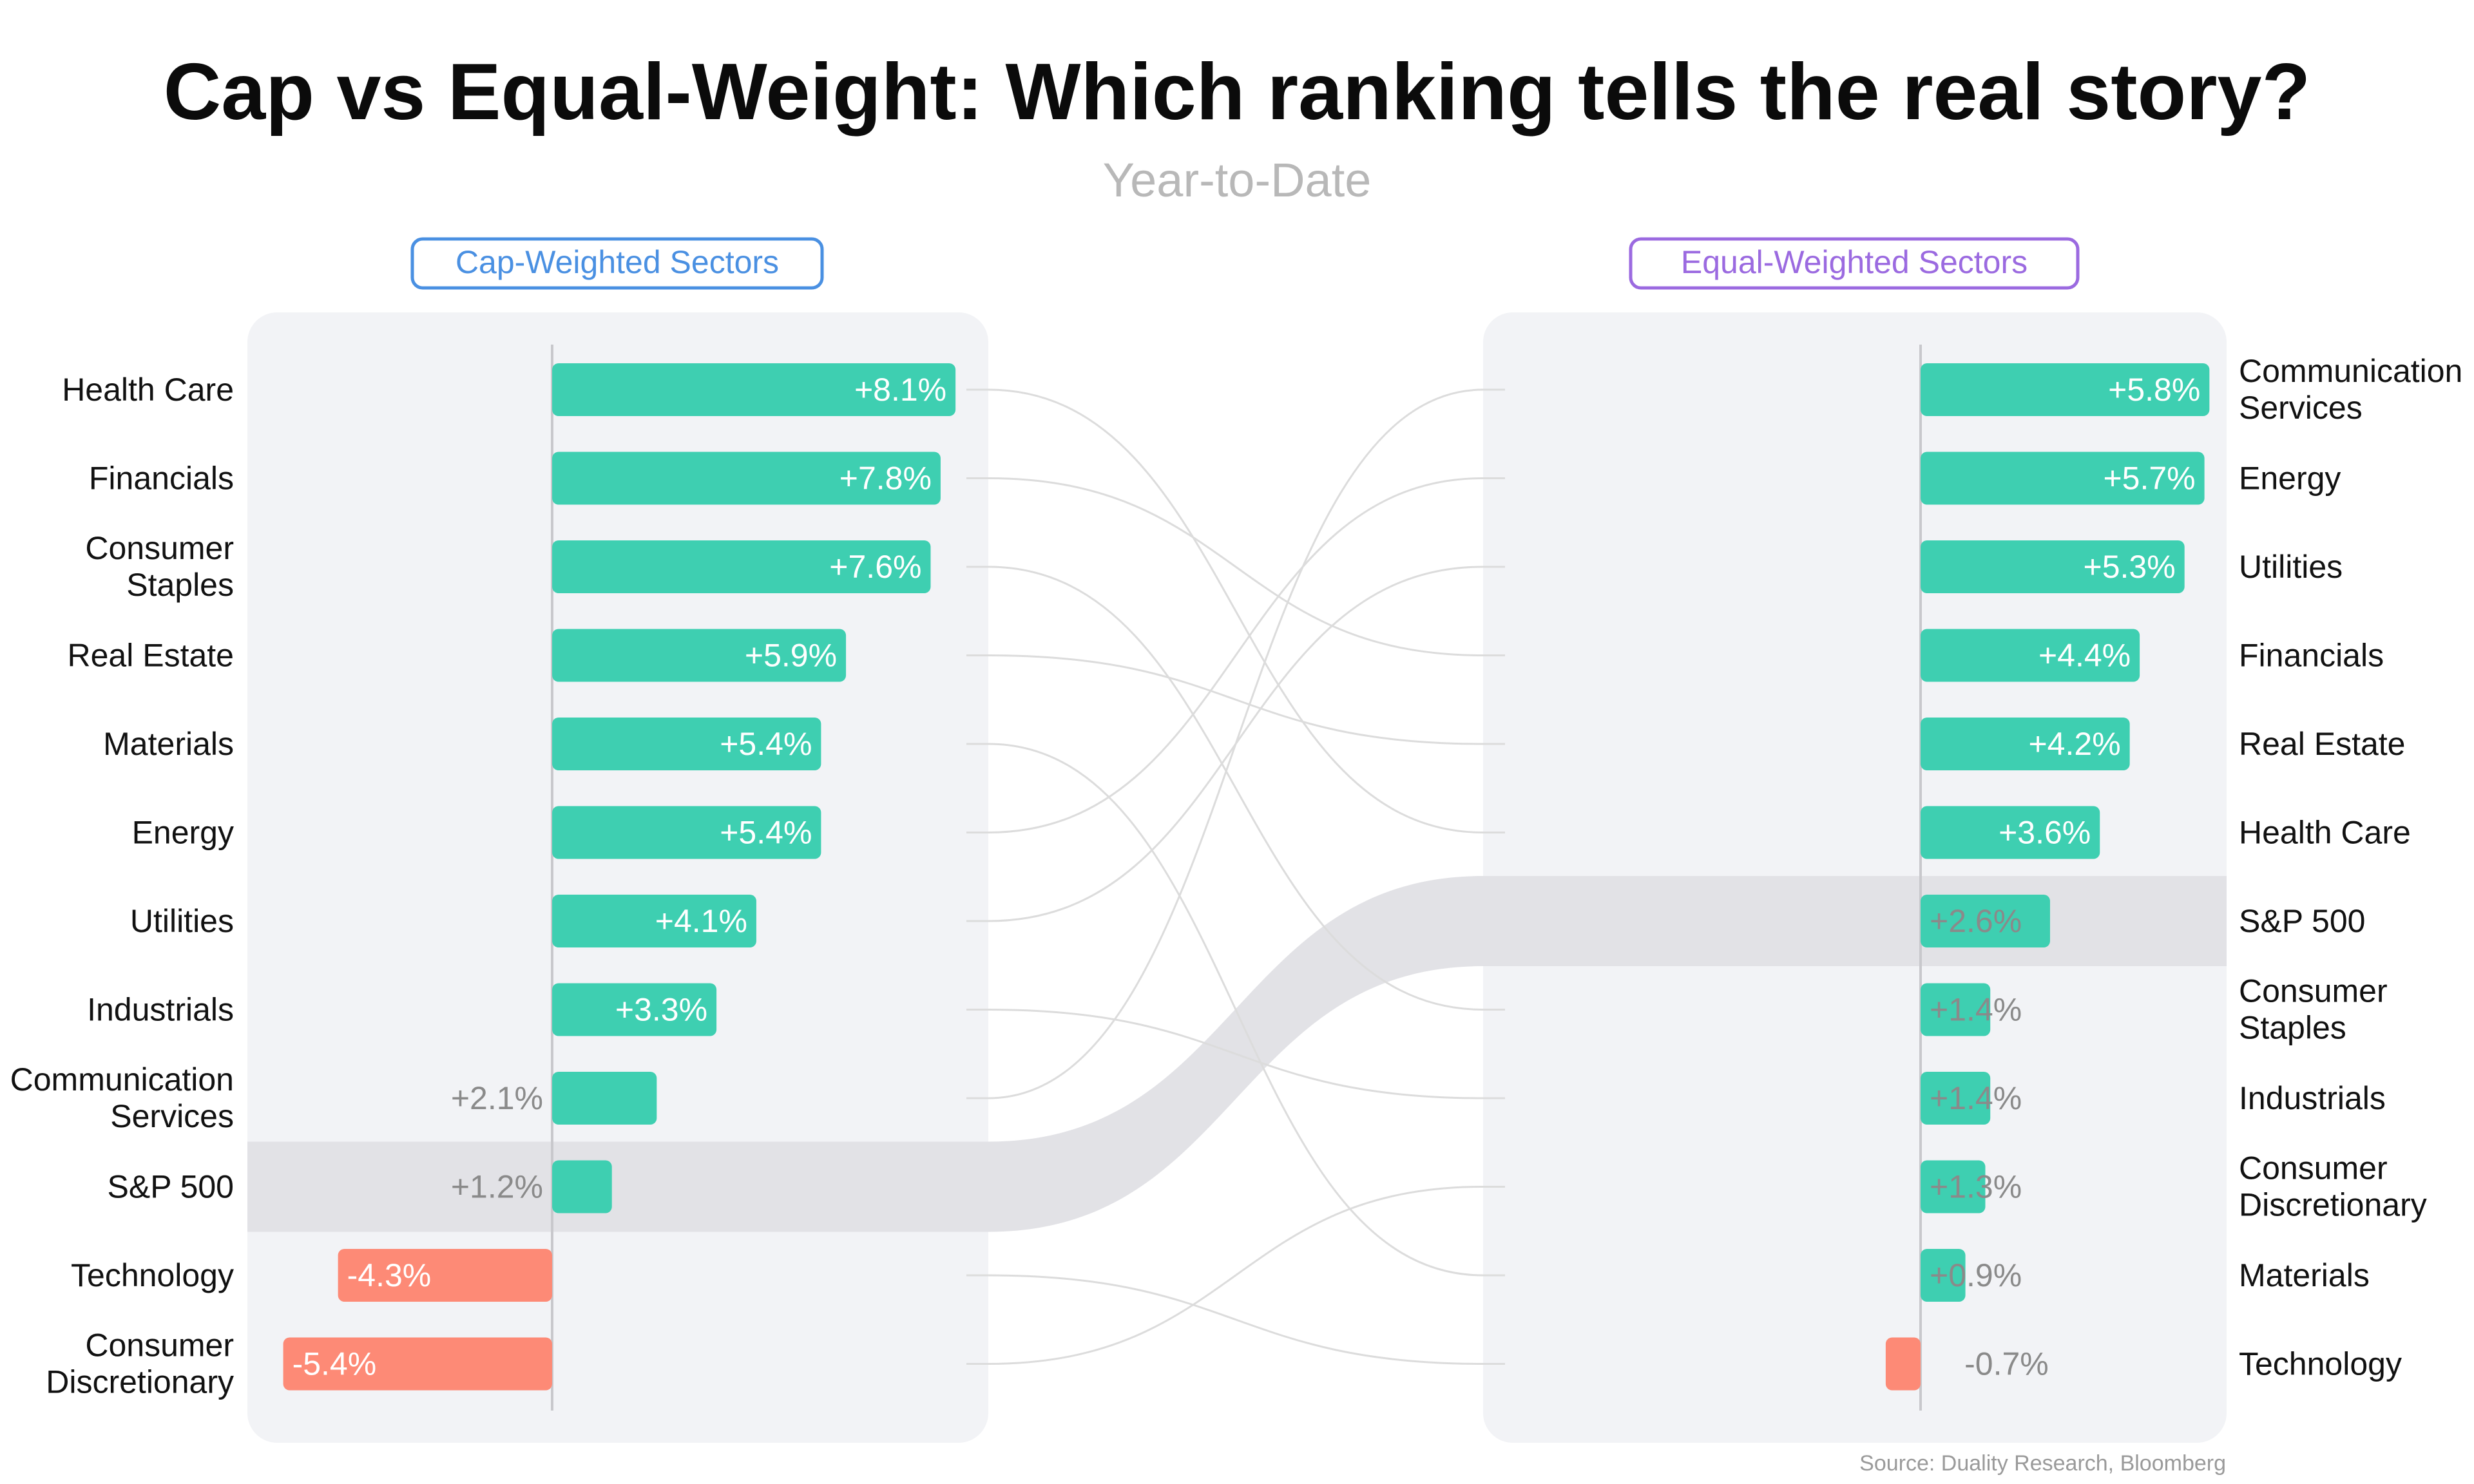 This screenshot has width=2474, height=1484. I want to click on connector-consumer-staples, so click(1235, 788).